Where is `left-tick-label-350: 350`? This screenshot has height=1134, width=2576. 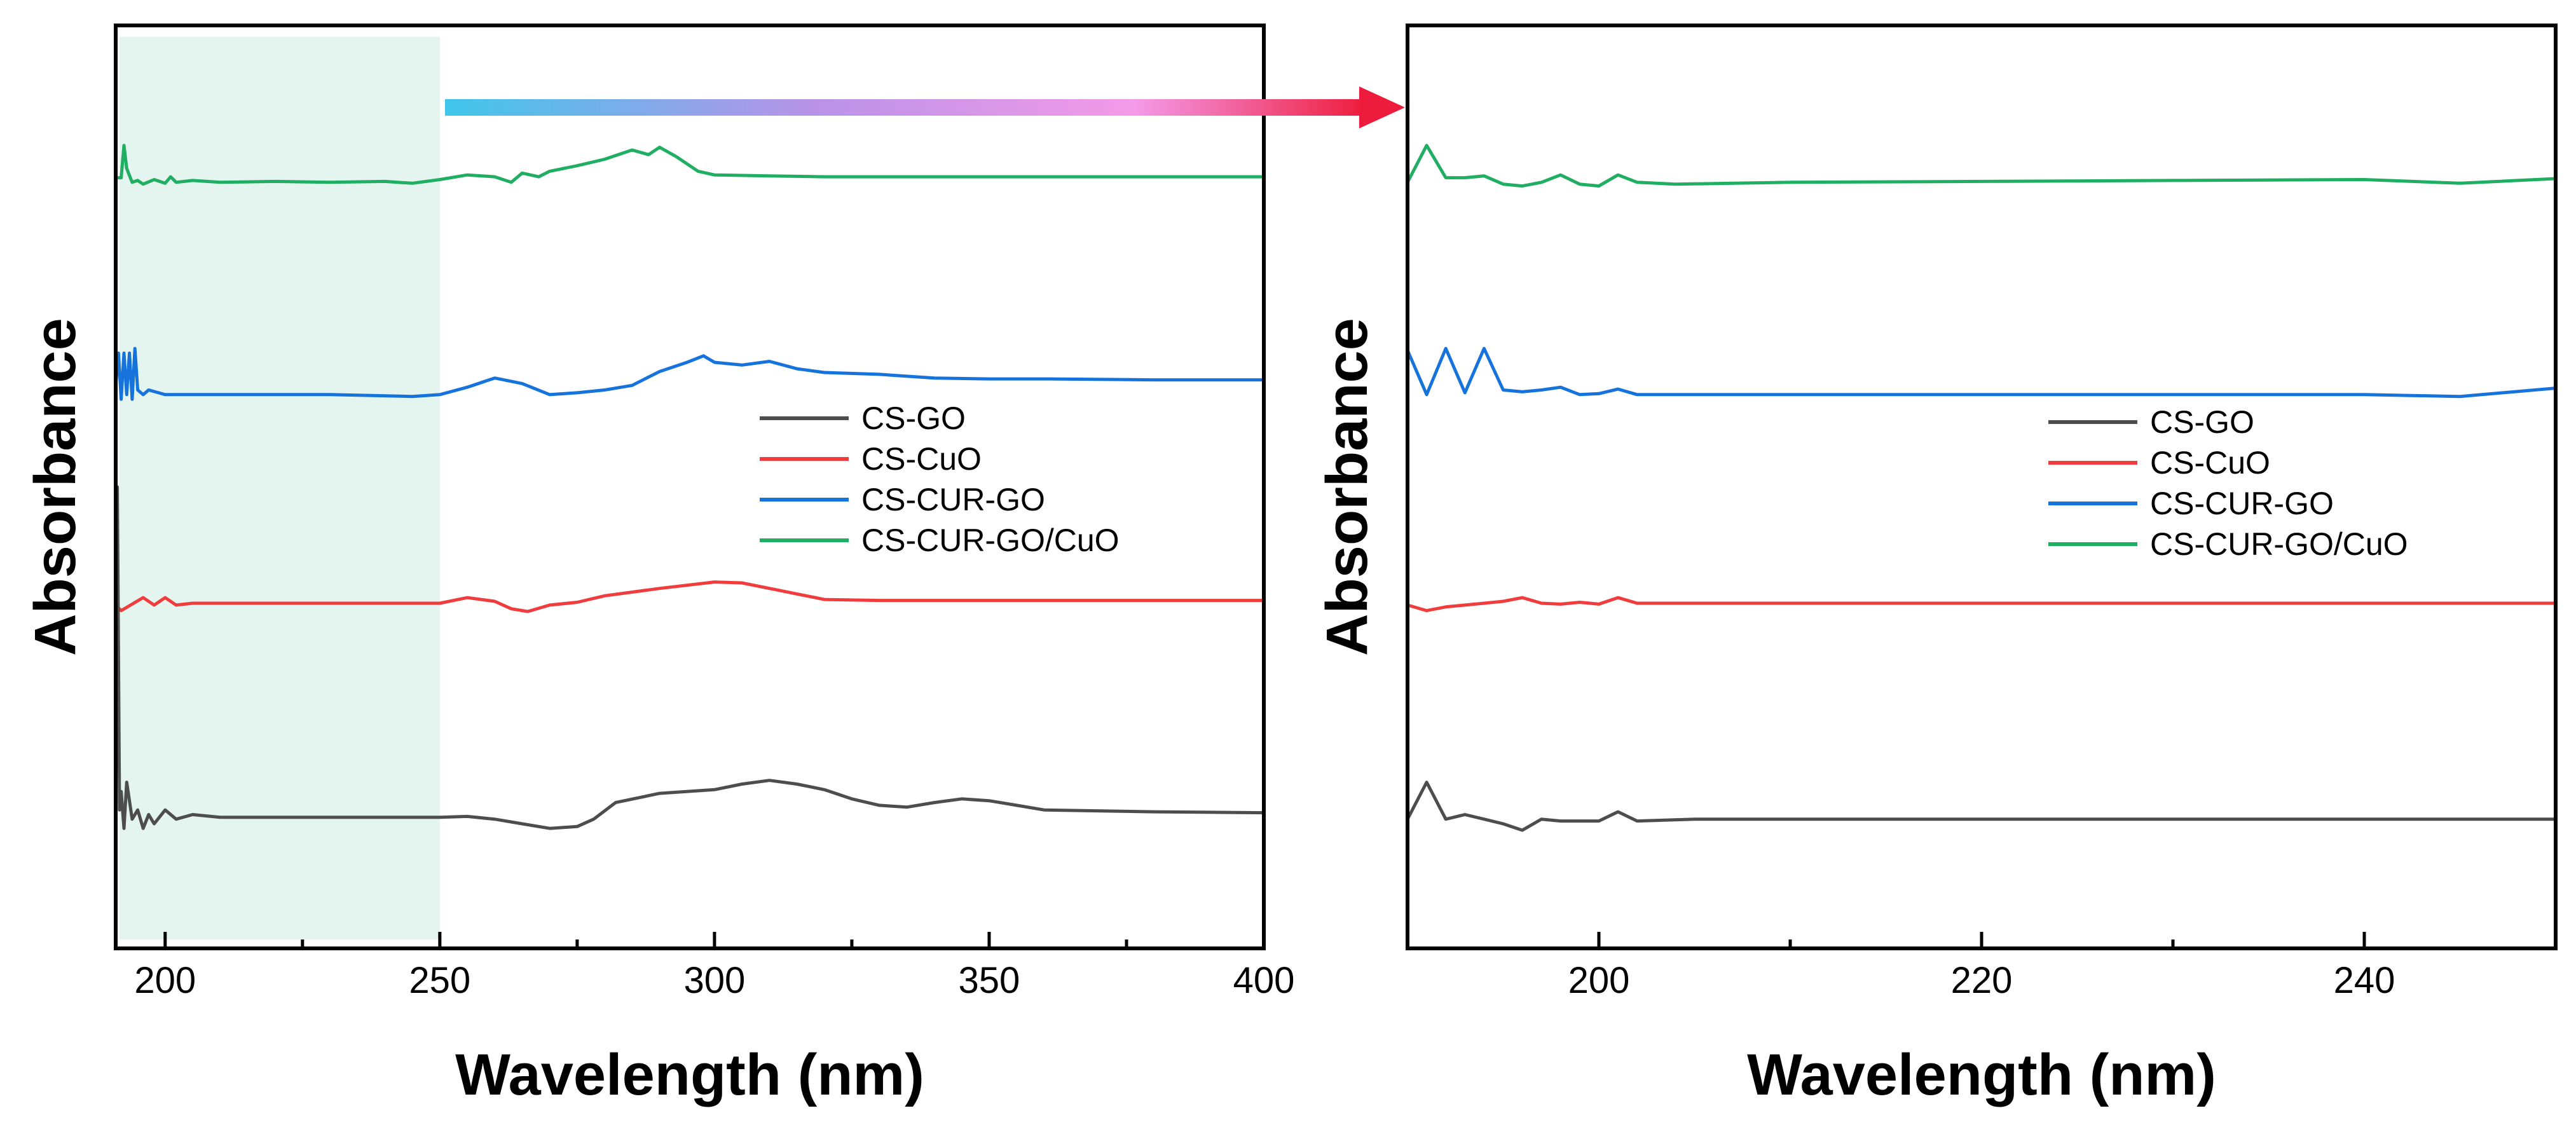
left-tick-label-350: 350 is located at coordinates (989, 980).